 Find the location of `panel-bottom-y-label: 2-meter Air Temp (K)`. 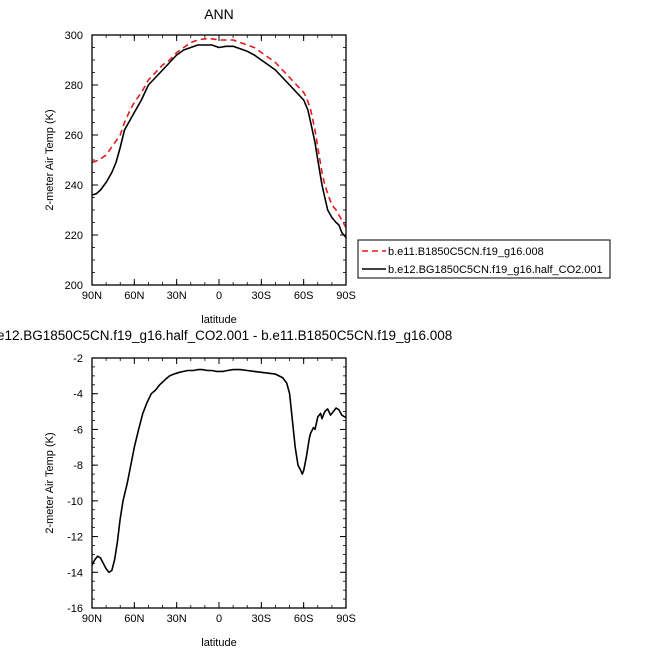

panel-bottom-y-label: 2-meter Air Temp (K) is located at coordinates (50, 482).